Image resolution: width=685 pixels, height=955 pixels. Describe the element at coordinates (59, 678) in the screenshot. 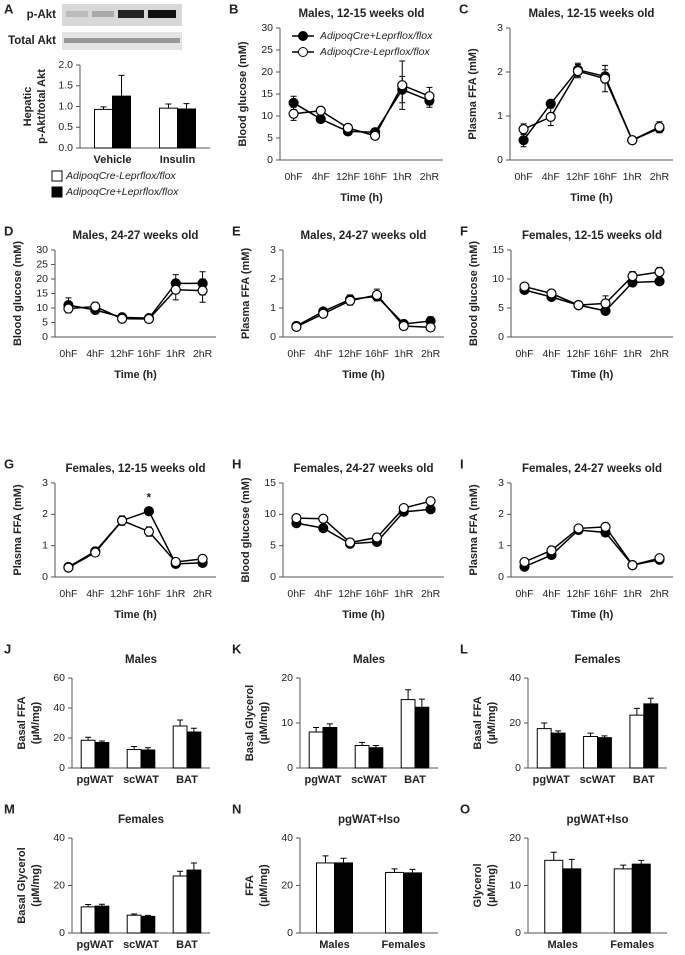

I see `y-tick-label: 60` at that location.